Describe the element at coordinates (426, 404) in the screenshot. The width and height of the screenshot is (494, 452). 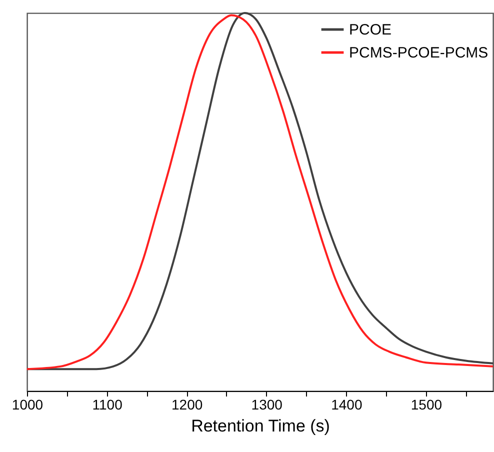
I see `x-tick-label: 1500` at that location.